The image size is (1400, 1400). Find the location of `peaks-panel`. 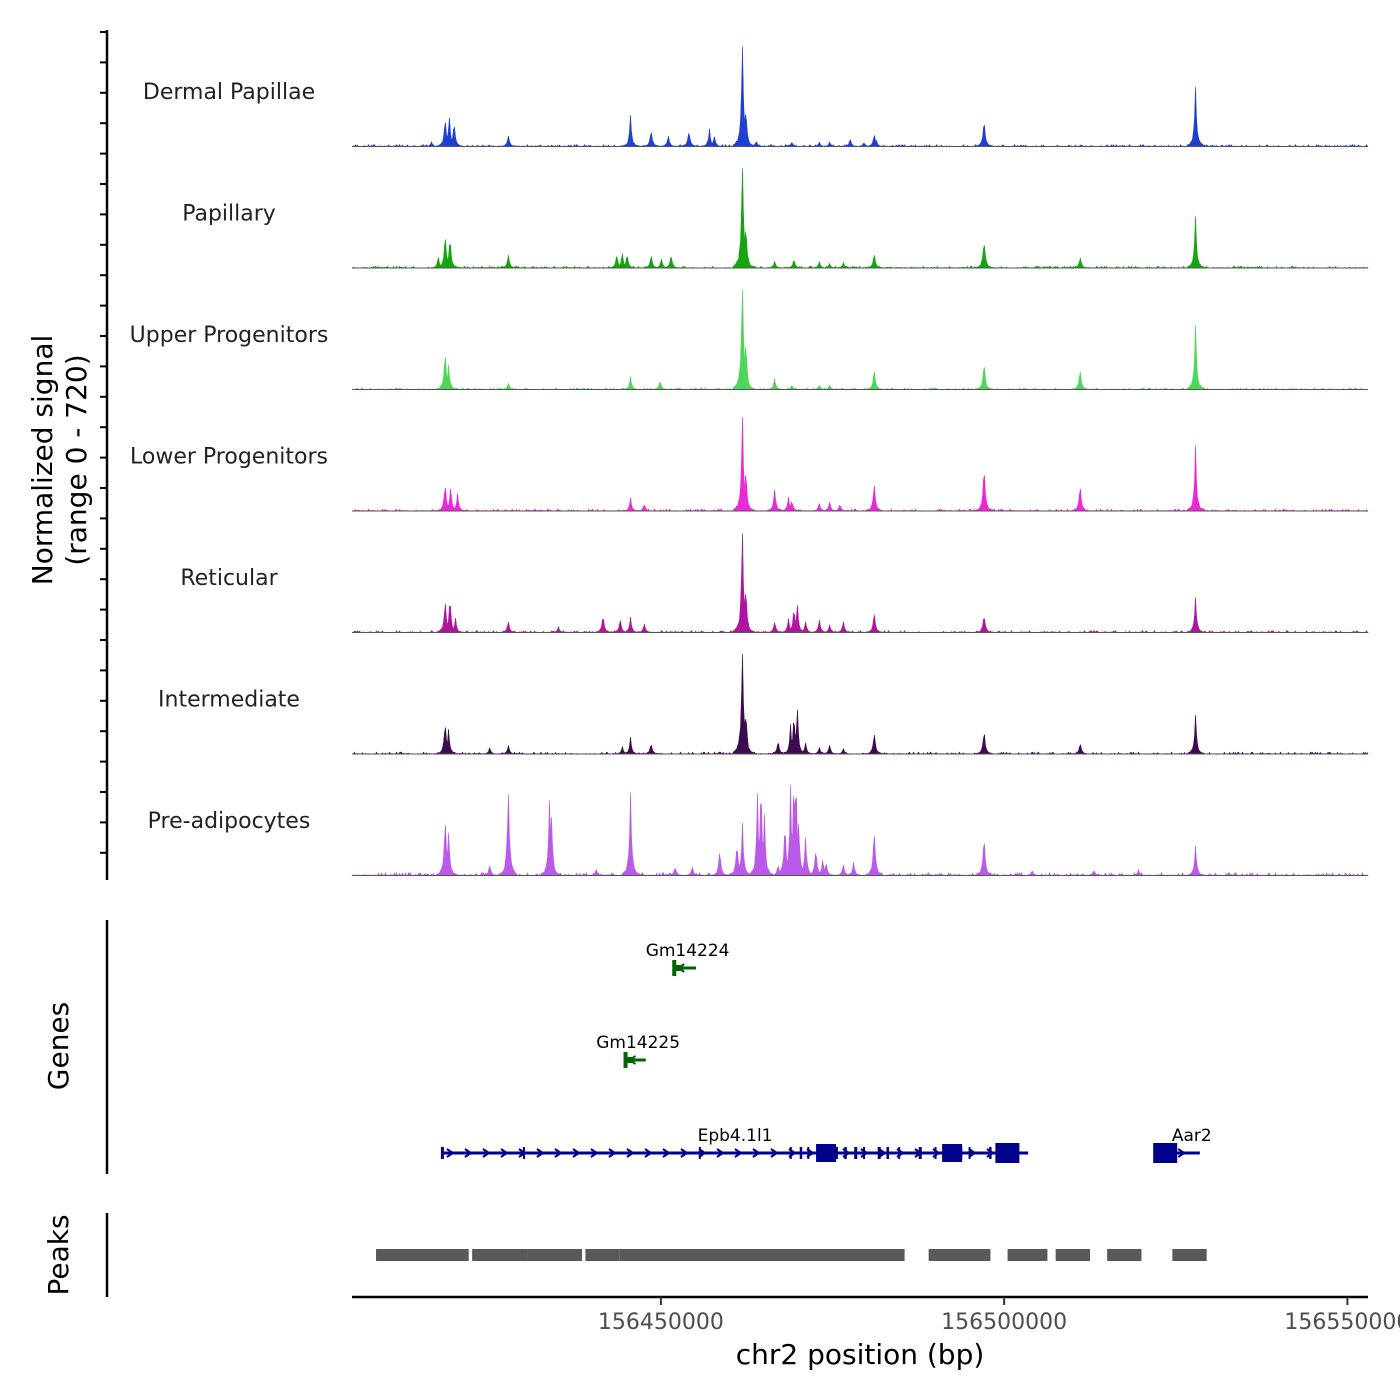

peaks-panel is located at coordinates (791, 1255).